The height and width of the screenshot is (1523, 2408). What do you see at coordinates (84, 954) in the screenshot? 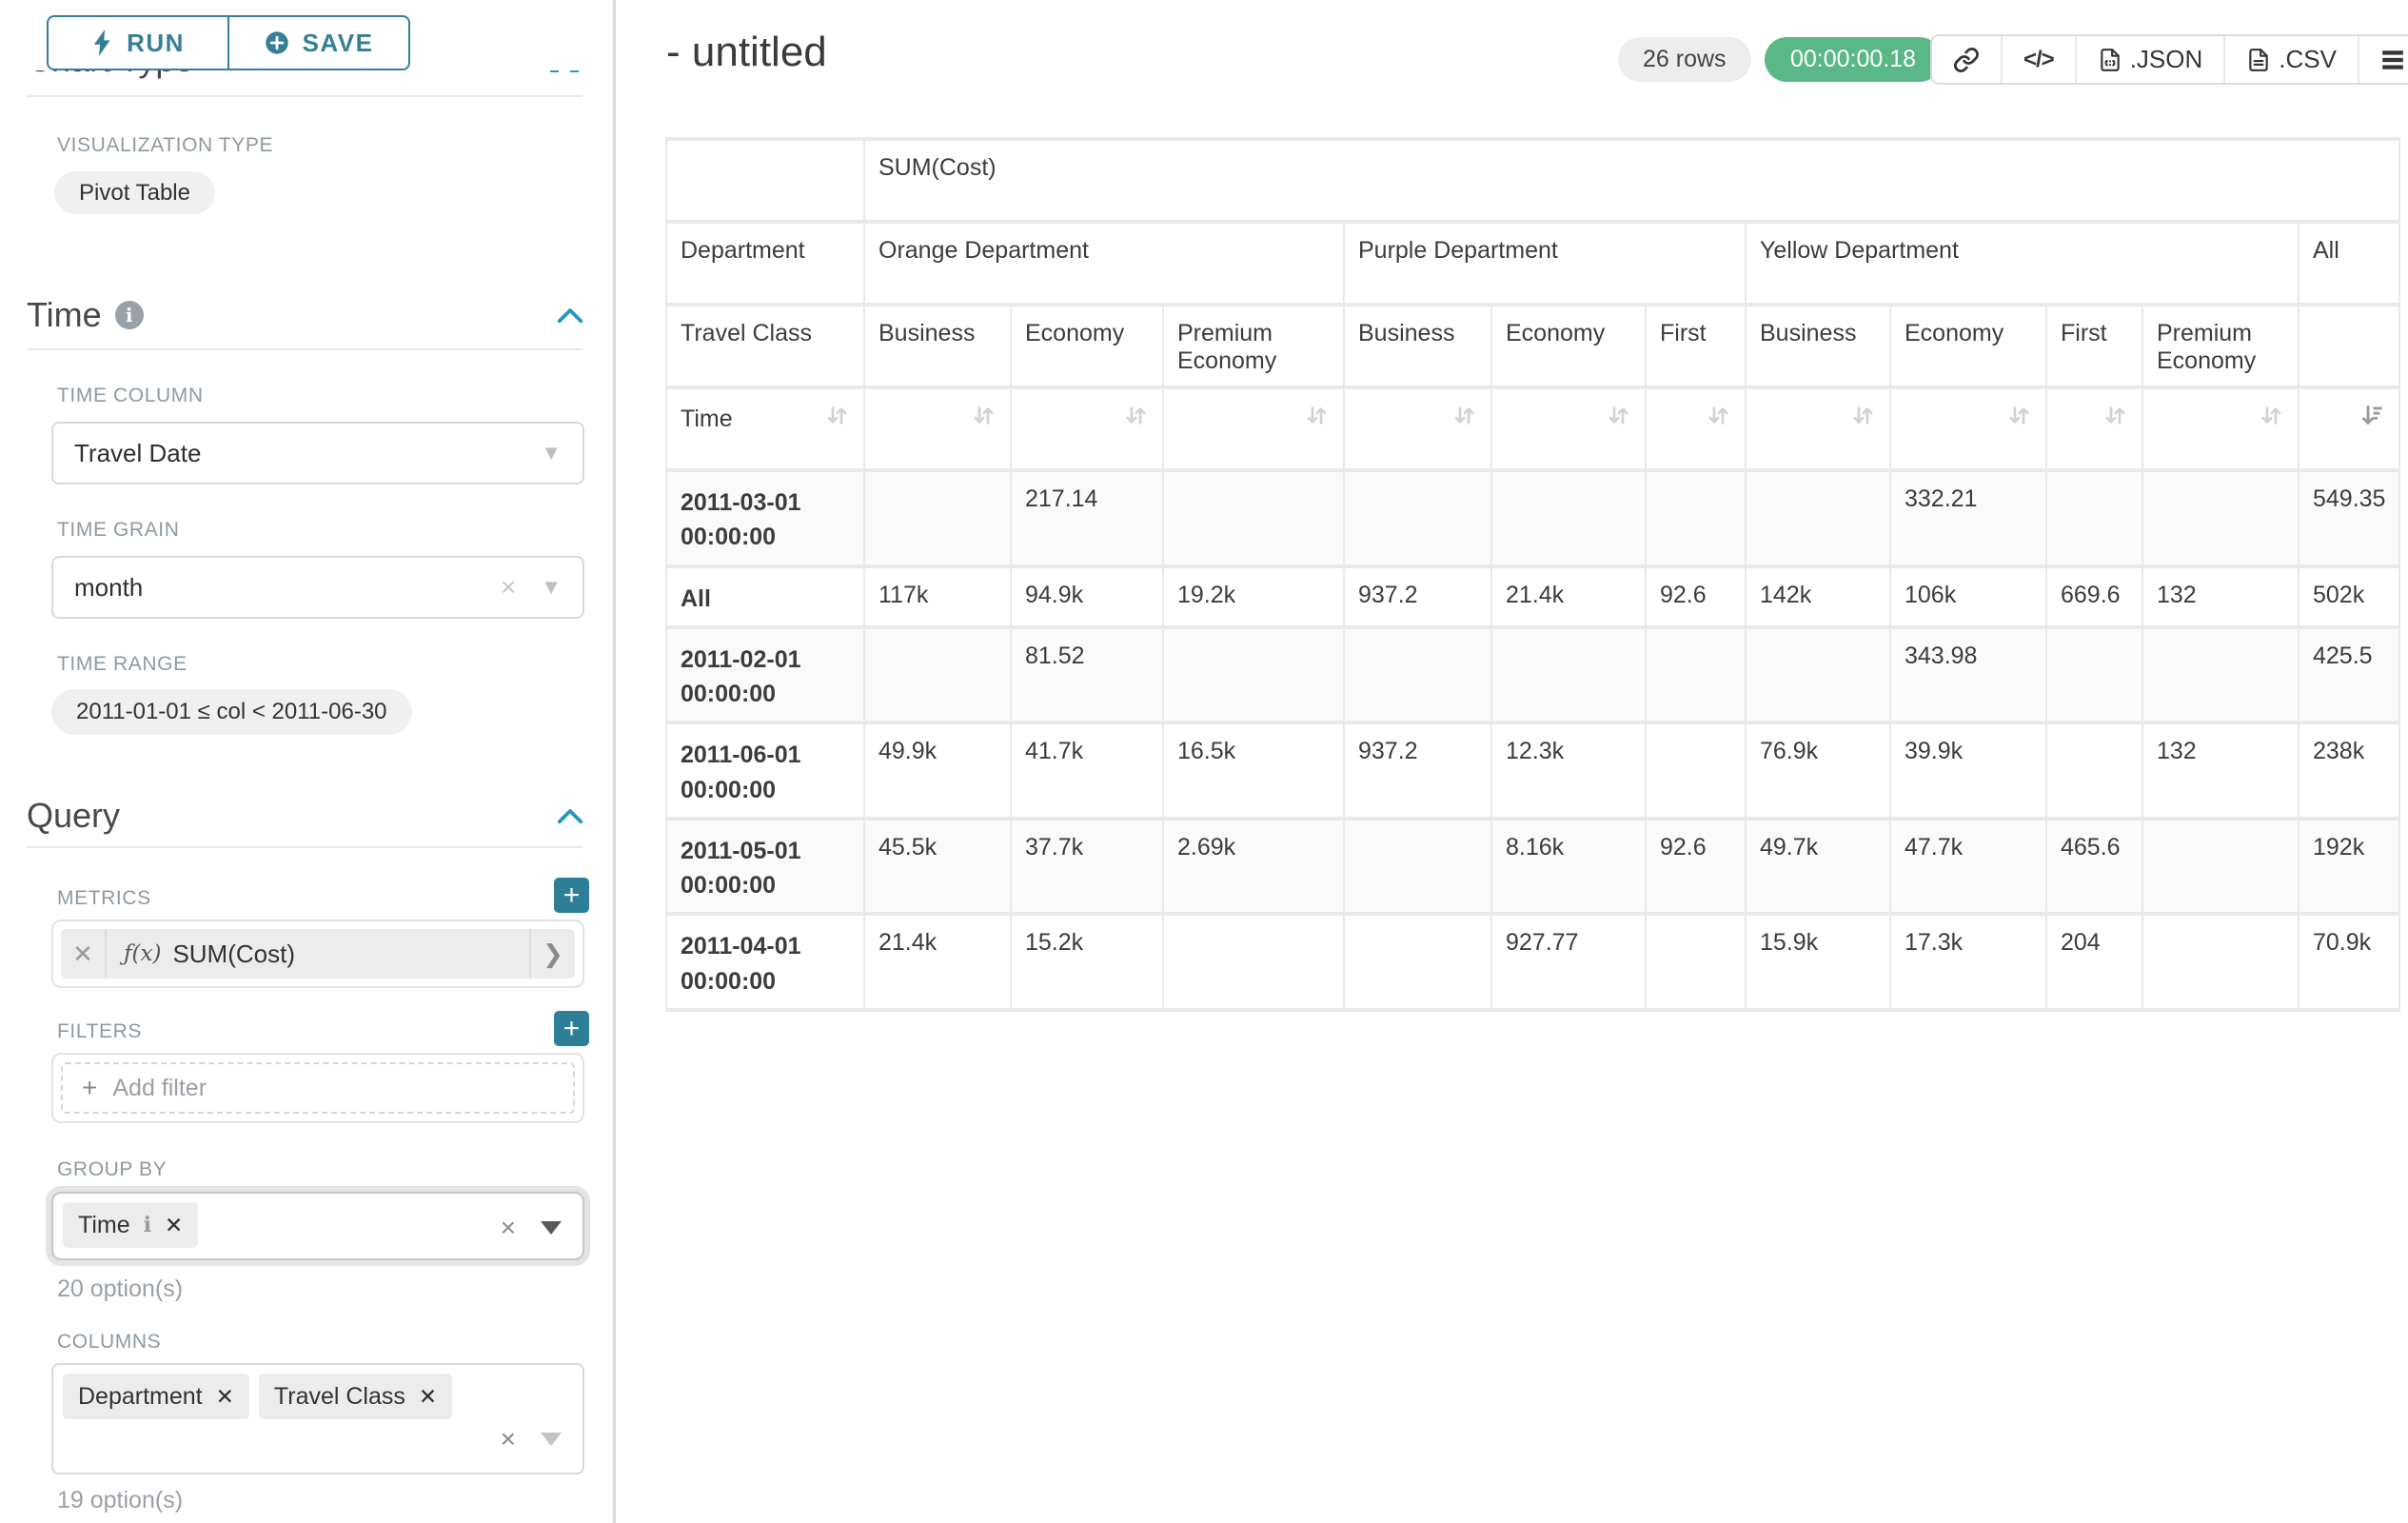
I see `remove-metric-icon: ✕` at bounding box center [84, 954].